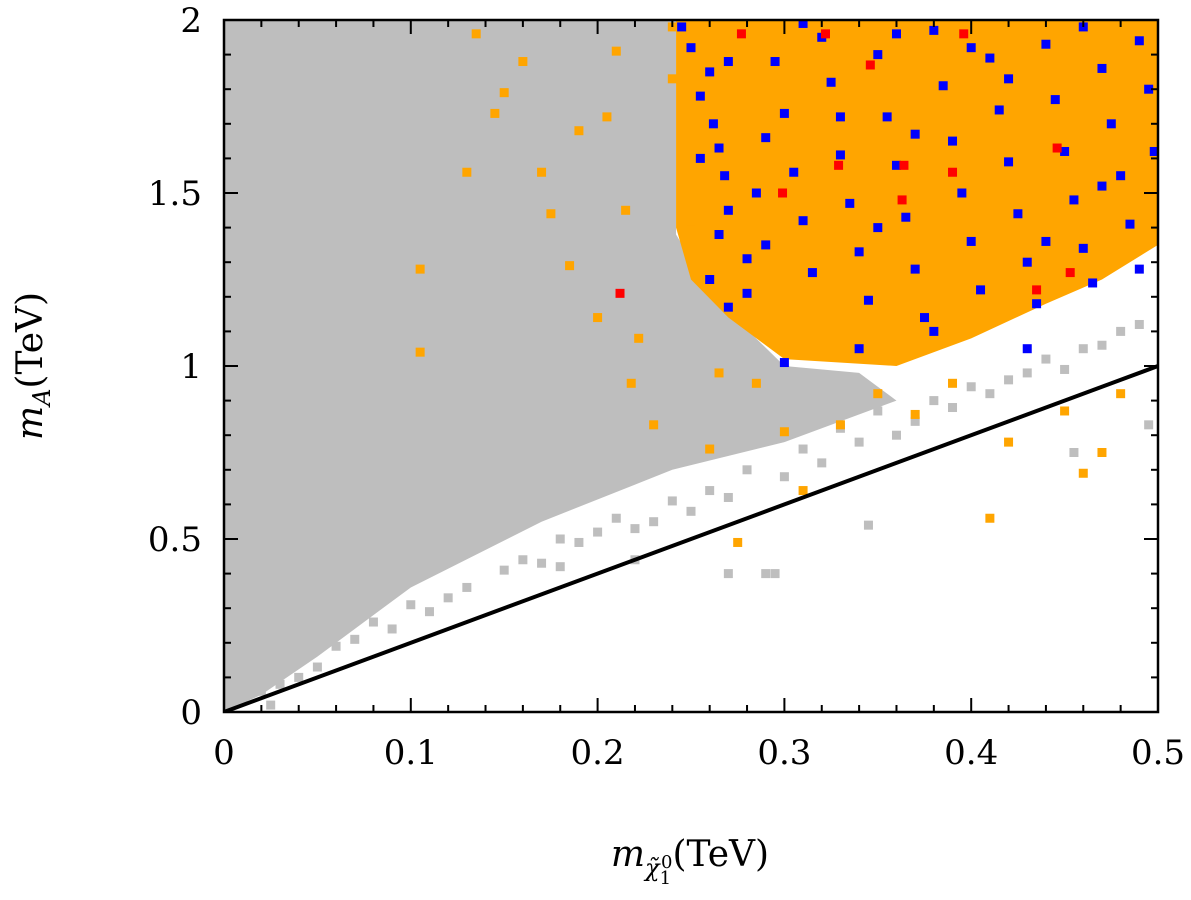 The width and height of the screenshot is (1191, 900). What do you see at coordinates (598, 753) in the screenshot?
I see `x-tick-label: 0.2` at bounding box center [598, 753].